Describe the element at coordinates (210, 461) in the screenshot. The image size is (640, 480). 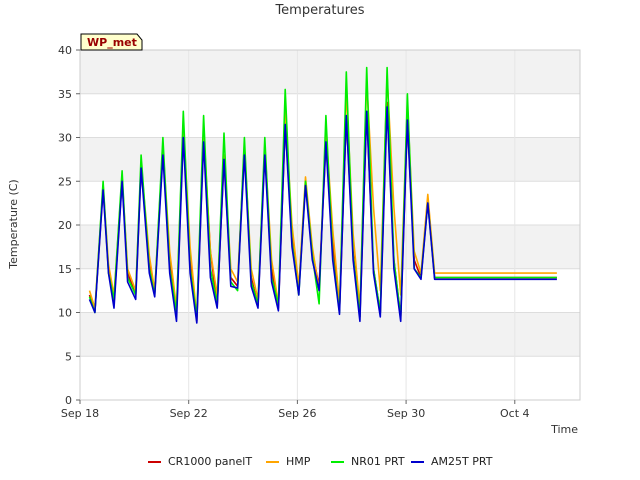
I see `legend-label: CR1000 panelT` at that location.